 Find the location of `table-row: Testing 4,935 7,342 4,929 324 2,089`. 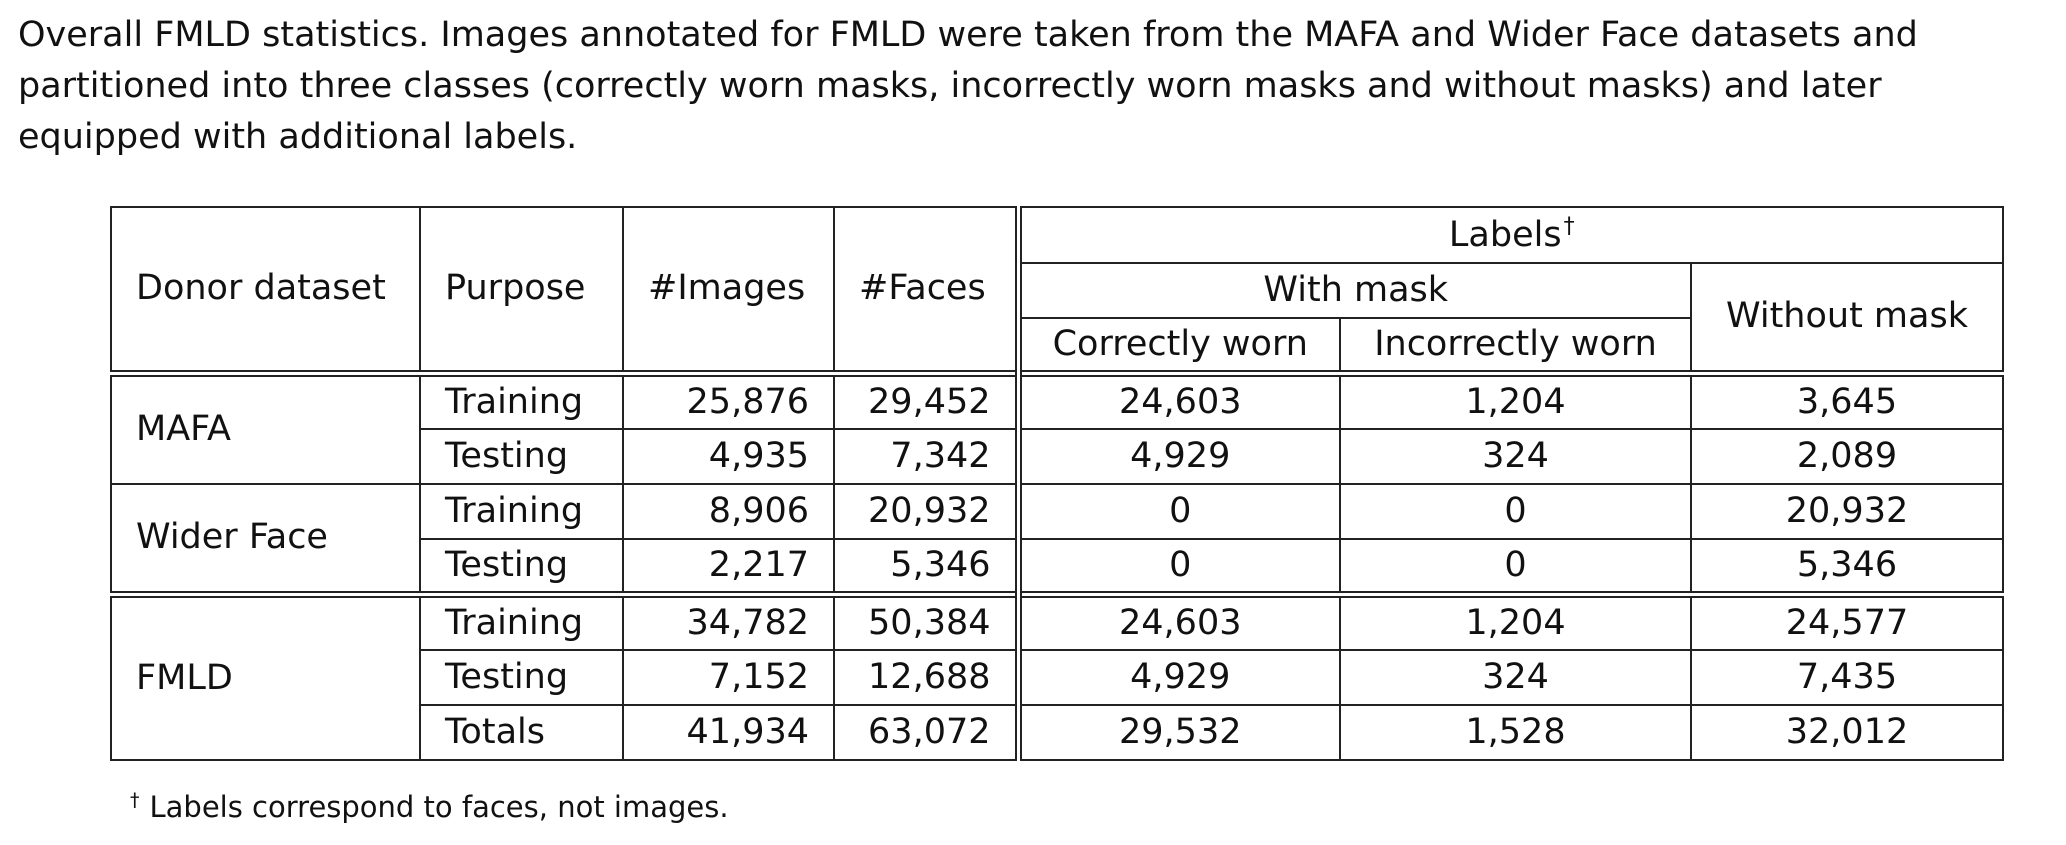

table-row: Testing 4,935 7,342 4,929 324 2,089 is located at coordinates (1057, 456).